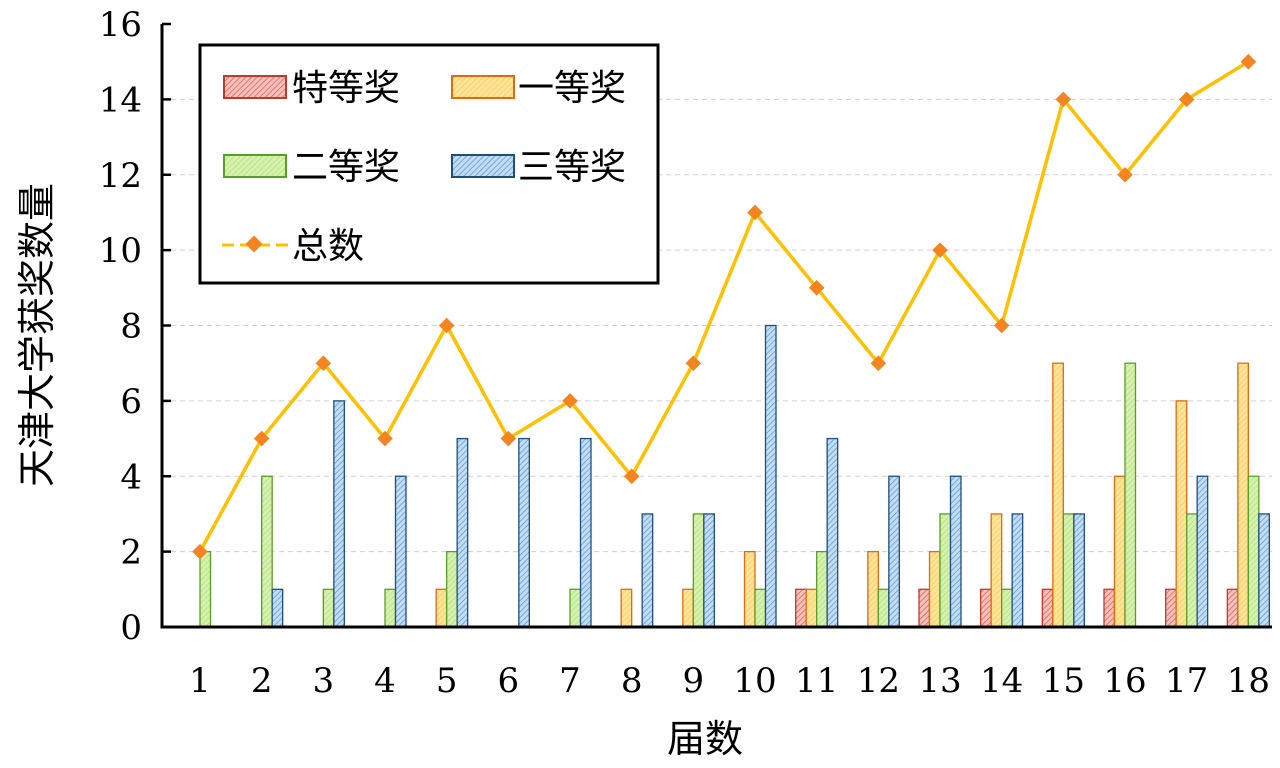  Describe the element at coordinates (1248, 681) in the screenshot. I see `x-tick-label: 18` at that location.